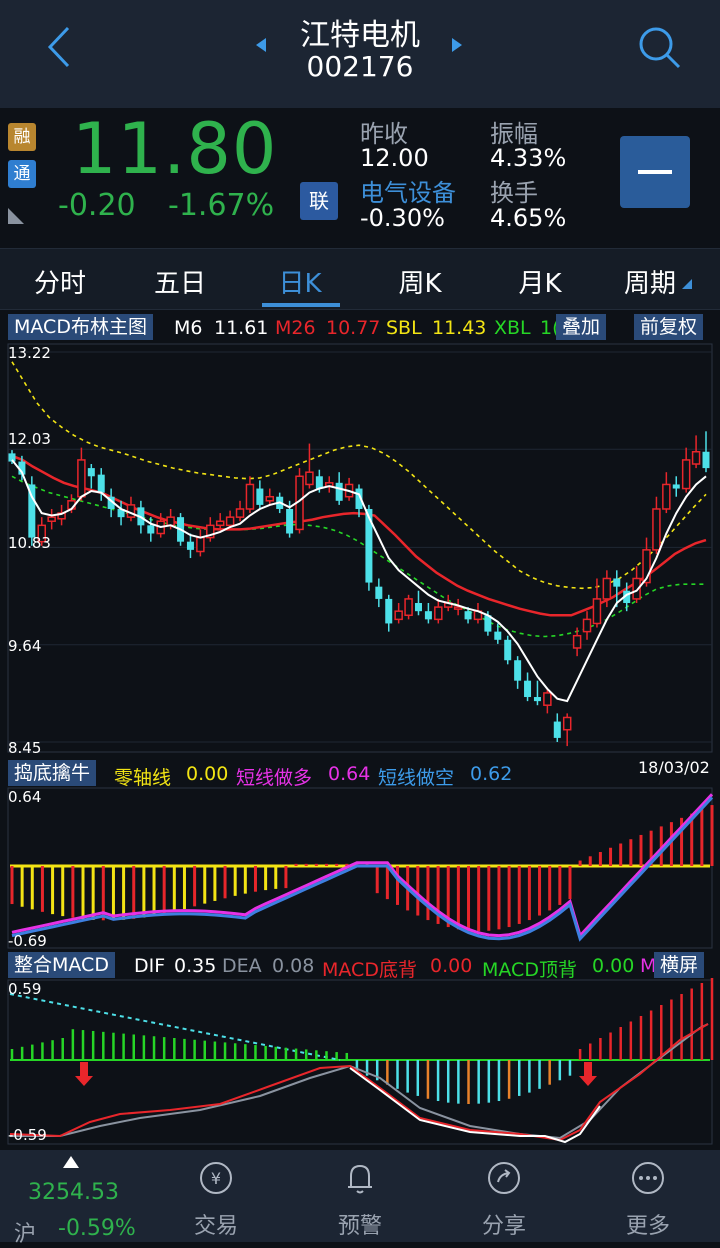 This screenshot has height=1248, width=720. I want to click on zero-line-label: 零轴线, so click(143, 778).